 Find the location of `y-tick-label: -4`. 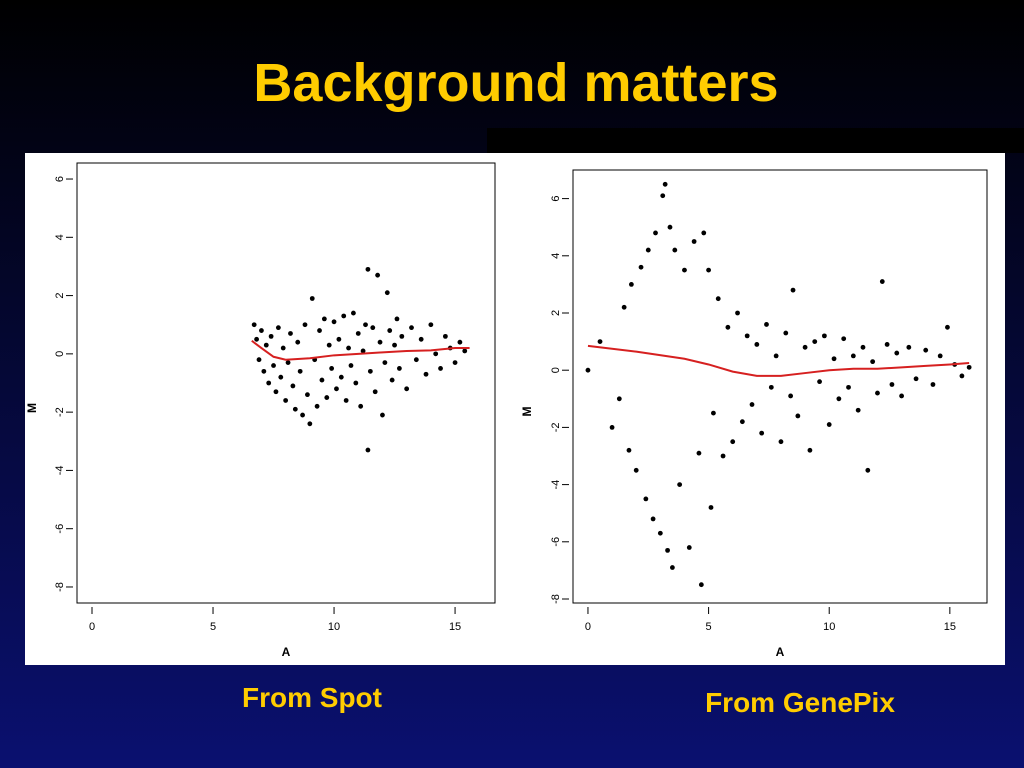

y-tick-label: -4 is located at coordinates (556, 485).